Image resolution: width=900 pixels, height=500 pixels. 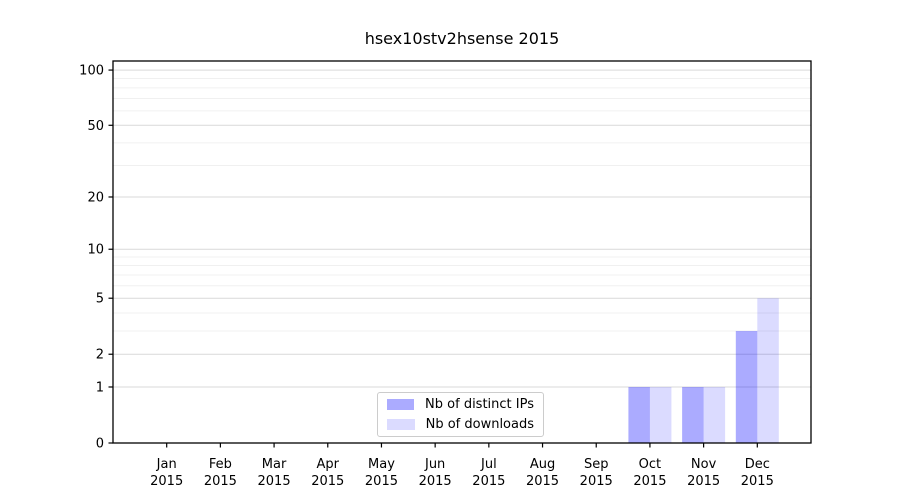 What do you see at coordinates (91, 71) in the screenshot?
I see `y-tick-label: 100` at bounding box center [91, 71].